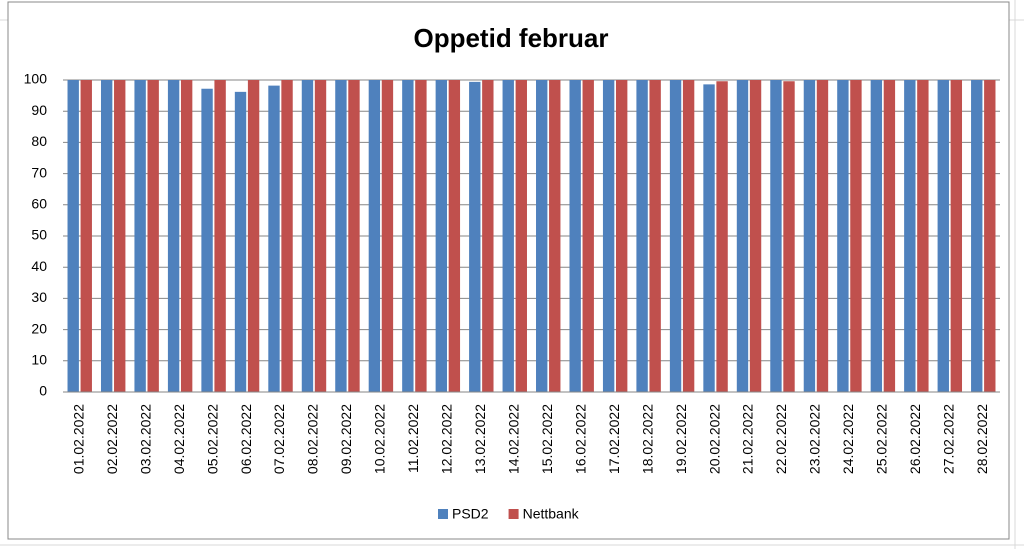  I want to click on x-tick-label: 01.02.2022, so click(78, 439).